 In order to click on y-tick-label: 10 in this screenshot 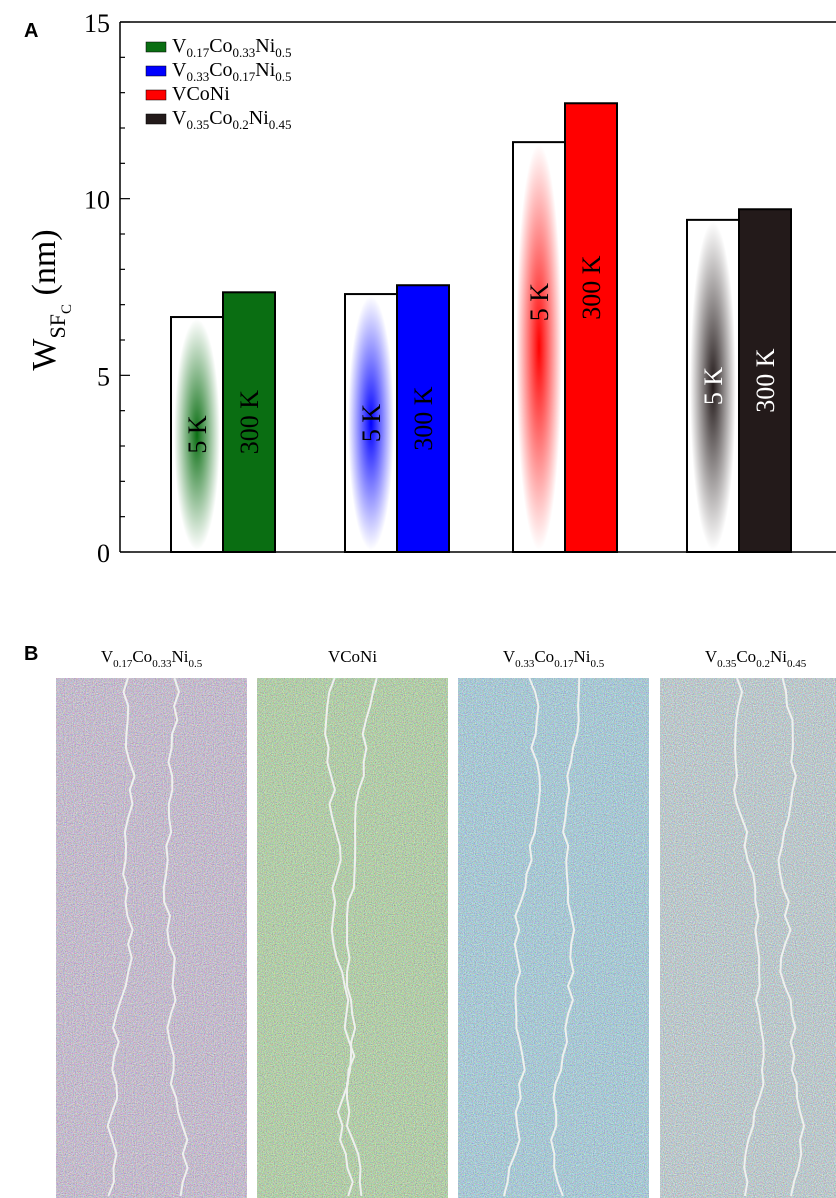, I will do `click(97, 200)`.